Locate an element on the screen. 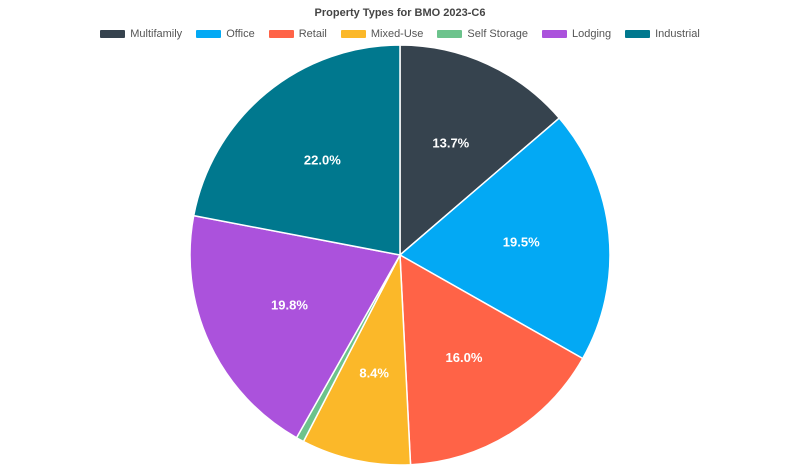 Image resolution: width=800 pixels, height=467 pixels. legend-item-multifamily: Multifamily is located at coordinates (141, 34).